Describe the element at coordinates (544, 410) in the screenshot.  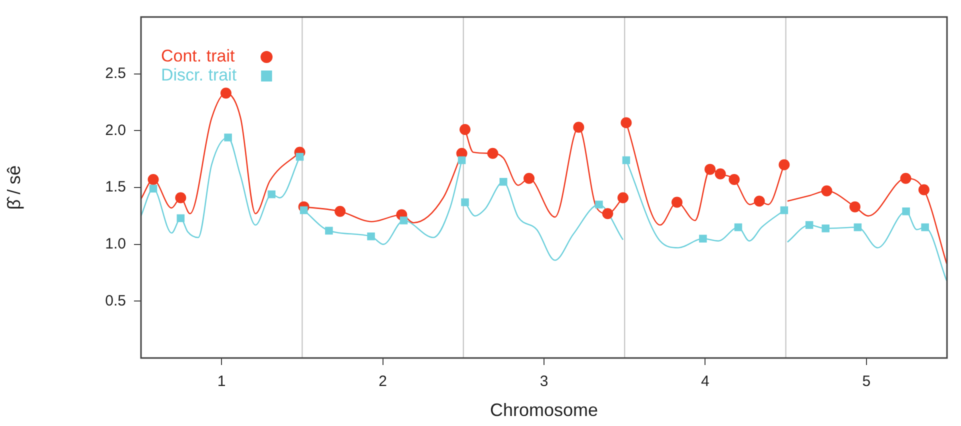
I see `x-axis-title: Chromosome` at that location.